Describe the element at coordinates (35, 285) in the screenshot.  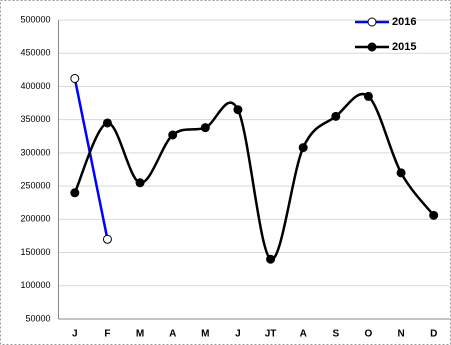
I see `y-tick-label: 100000` at that location.